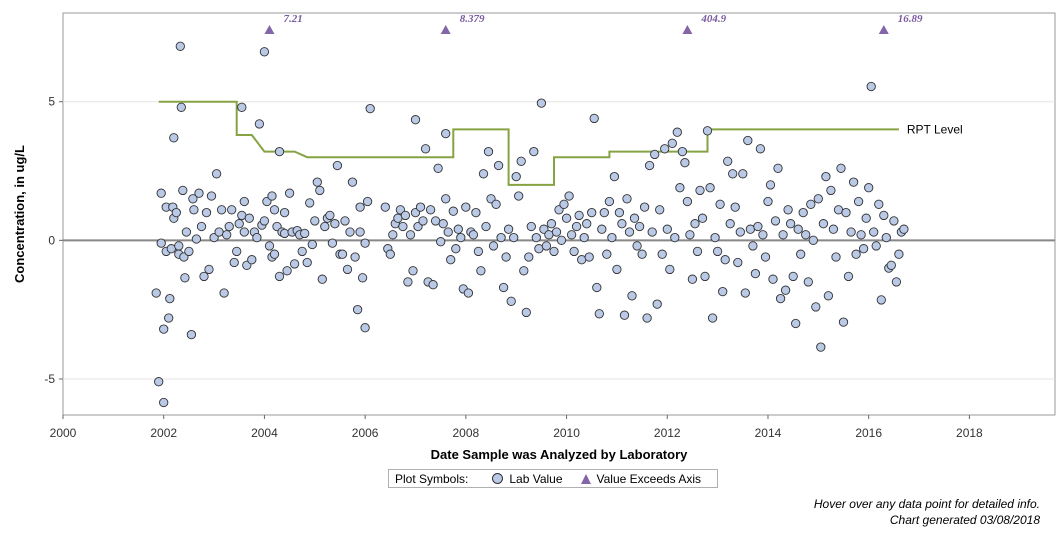 This screenshot has height=538, width=1056. I want to click on legend-title: Plot Symbols:, so click(432, 478).